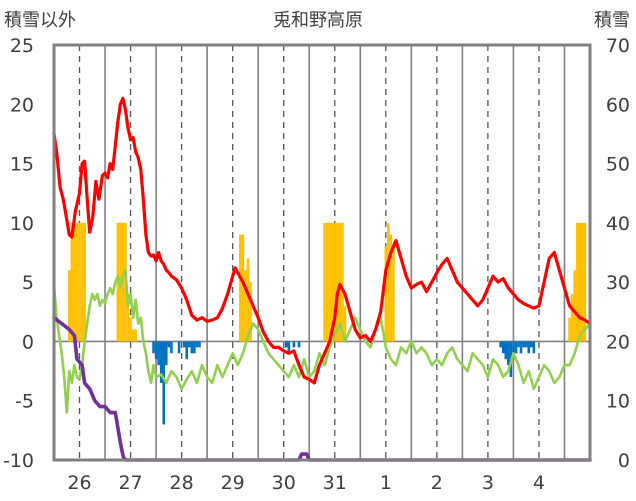 This screenshot has width=636, height=501. Describe the element at coordinates (539, 483) in the screenshot. I see `x-tick-label: 4` at that location.